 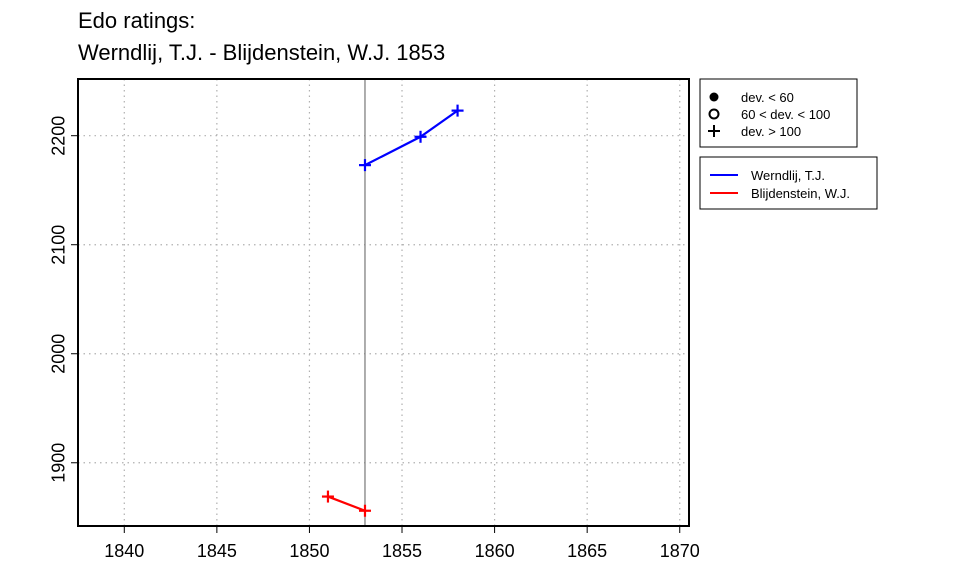 What do you see at coordinates (59, 245) in the screenshot?
I see `y-tick-label: 2100` at bounding box center [59, 245].